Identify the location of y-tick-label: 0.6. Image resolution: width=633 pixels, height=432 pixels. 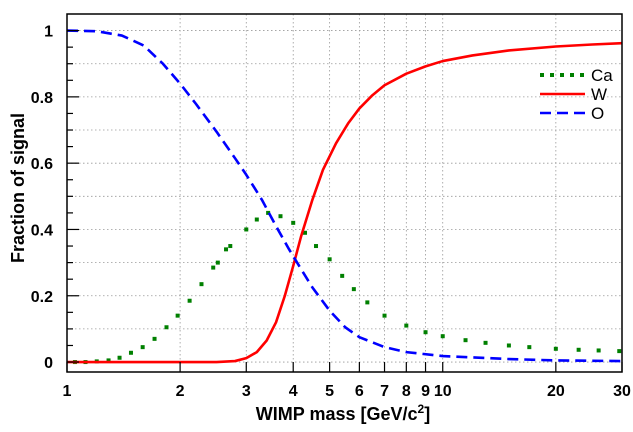
(42, 164).